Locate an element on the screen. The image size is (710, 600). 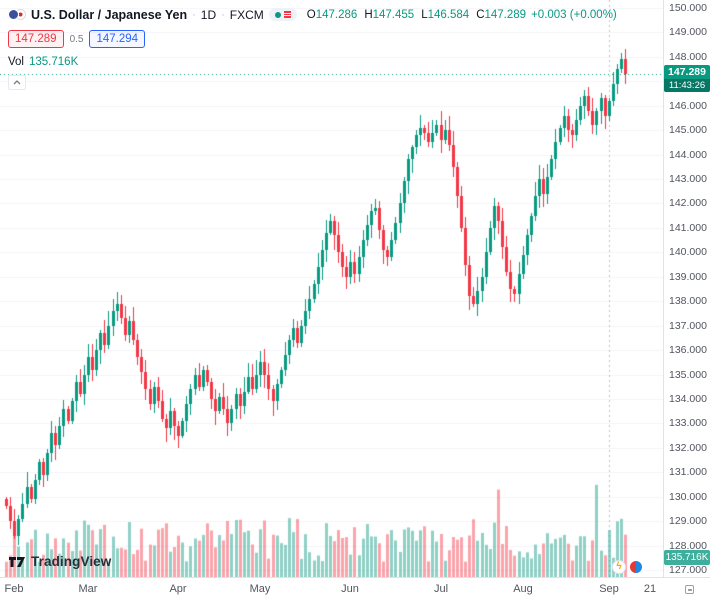
tradingview-mark-icon is located at coordinates (17, 562).